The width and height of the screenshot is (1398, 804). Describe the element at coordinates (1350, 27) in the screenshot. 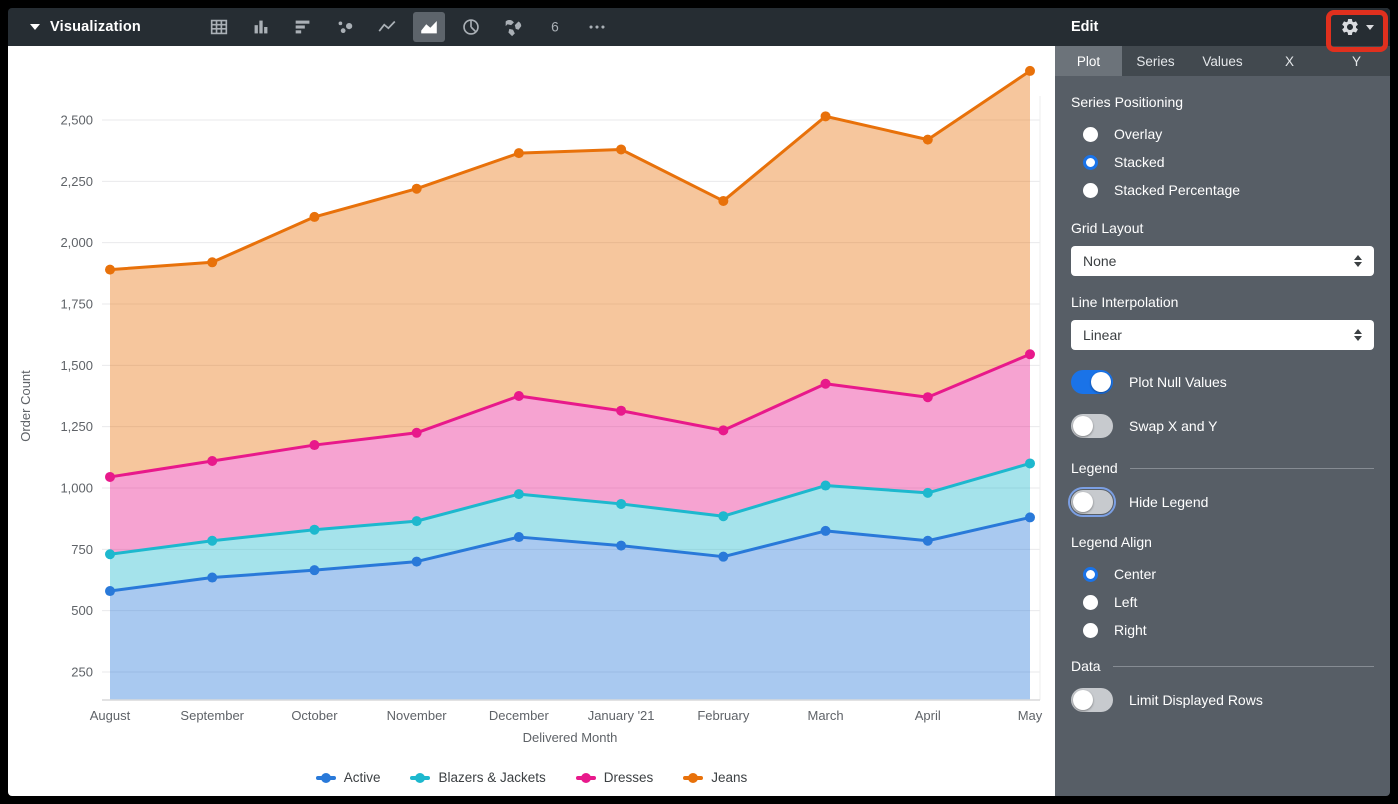

I see `gear-icon` at that location.